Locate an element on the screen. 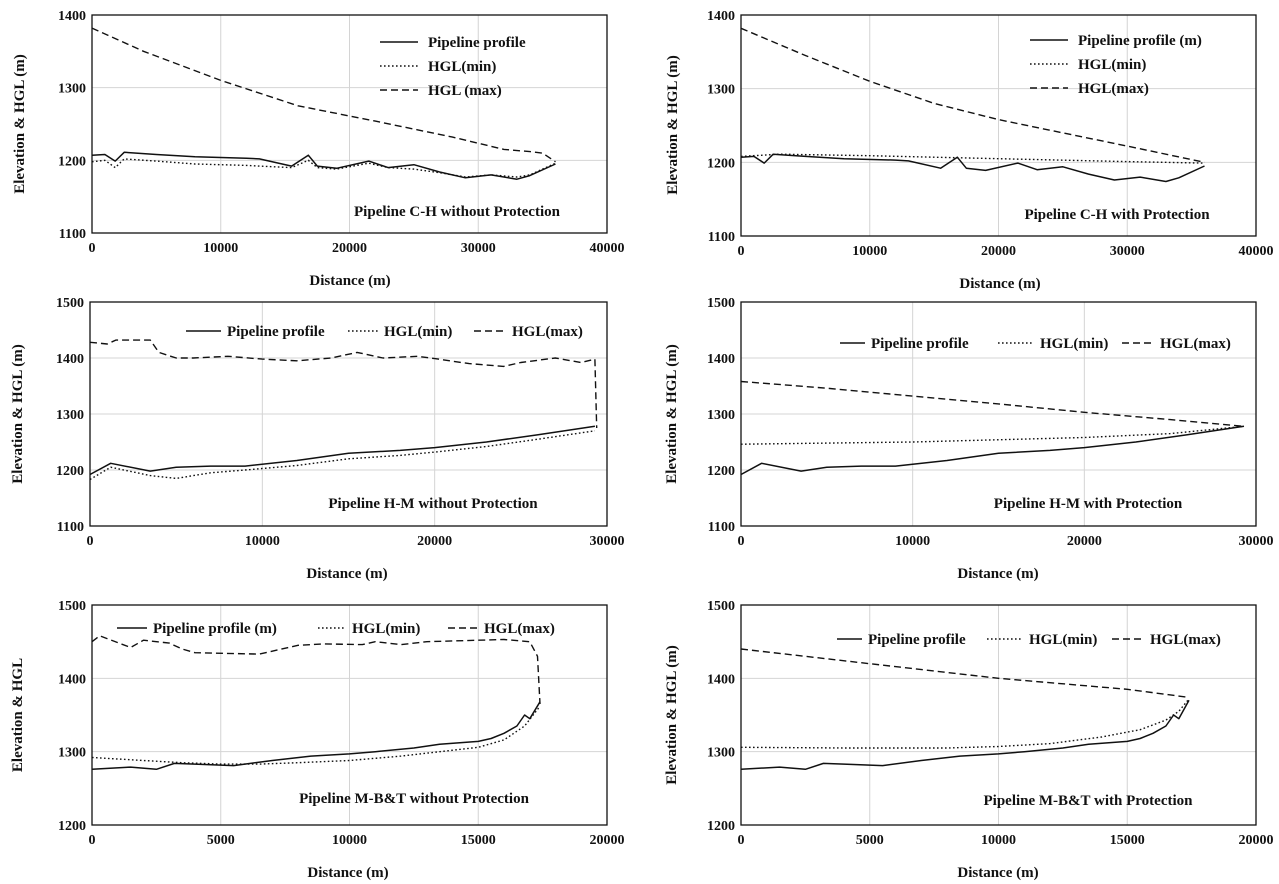 Image resolution: width=1279 pixels, height=884 pixels. panel-annotation: Pipeline H-M without Protection is located at coordinates (433, 504).